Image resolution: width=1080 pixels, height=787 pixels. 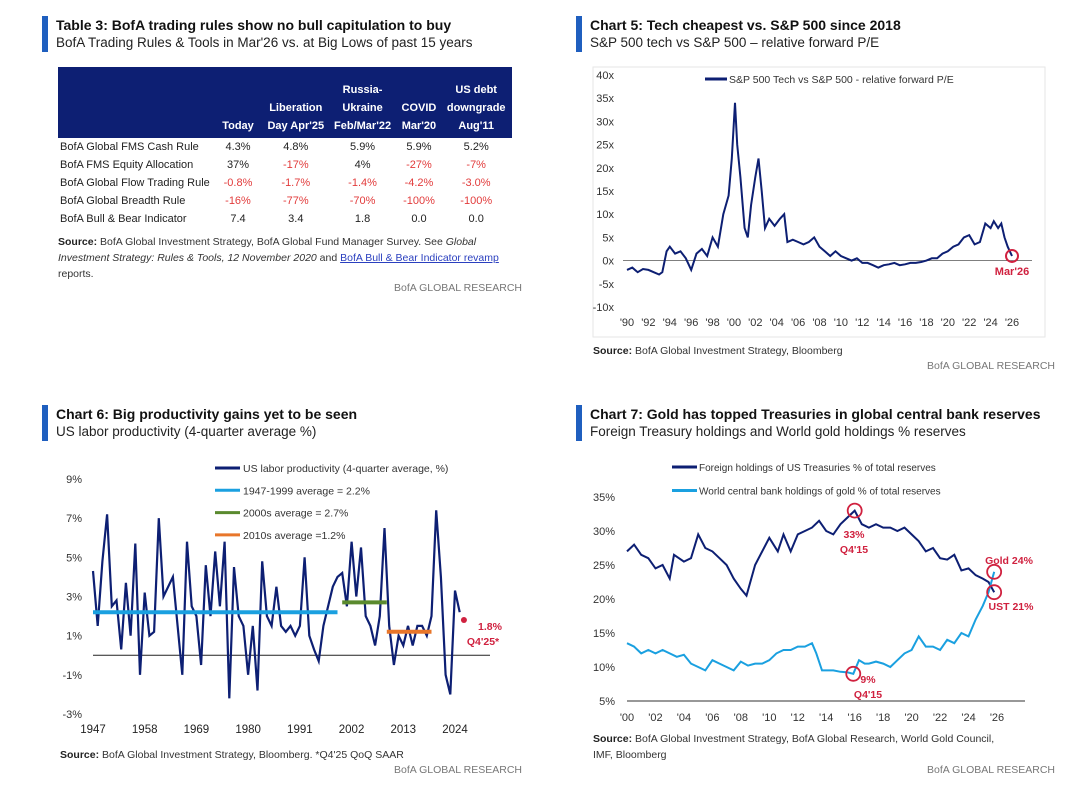 What do you see at coordinates (197, 730) in the screenshot?
I see `x-tick-label: 1969` at bounding box center [197, 730].